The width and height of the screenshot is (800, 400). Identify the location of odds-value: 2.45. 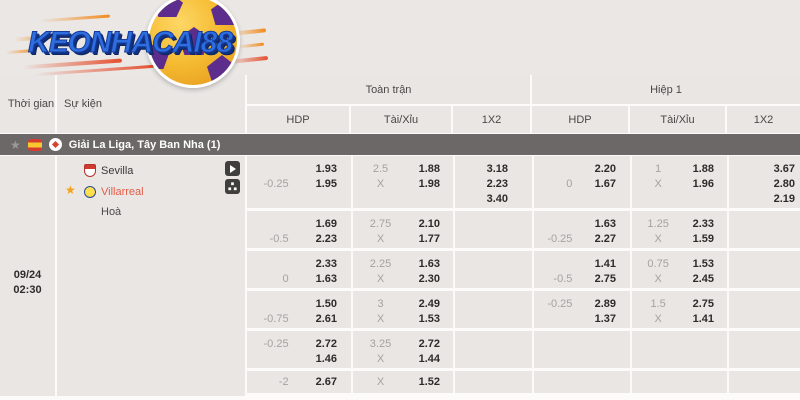
(703, 279).